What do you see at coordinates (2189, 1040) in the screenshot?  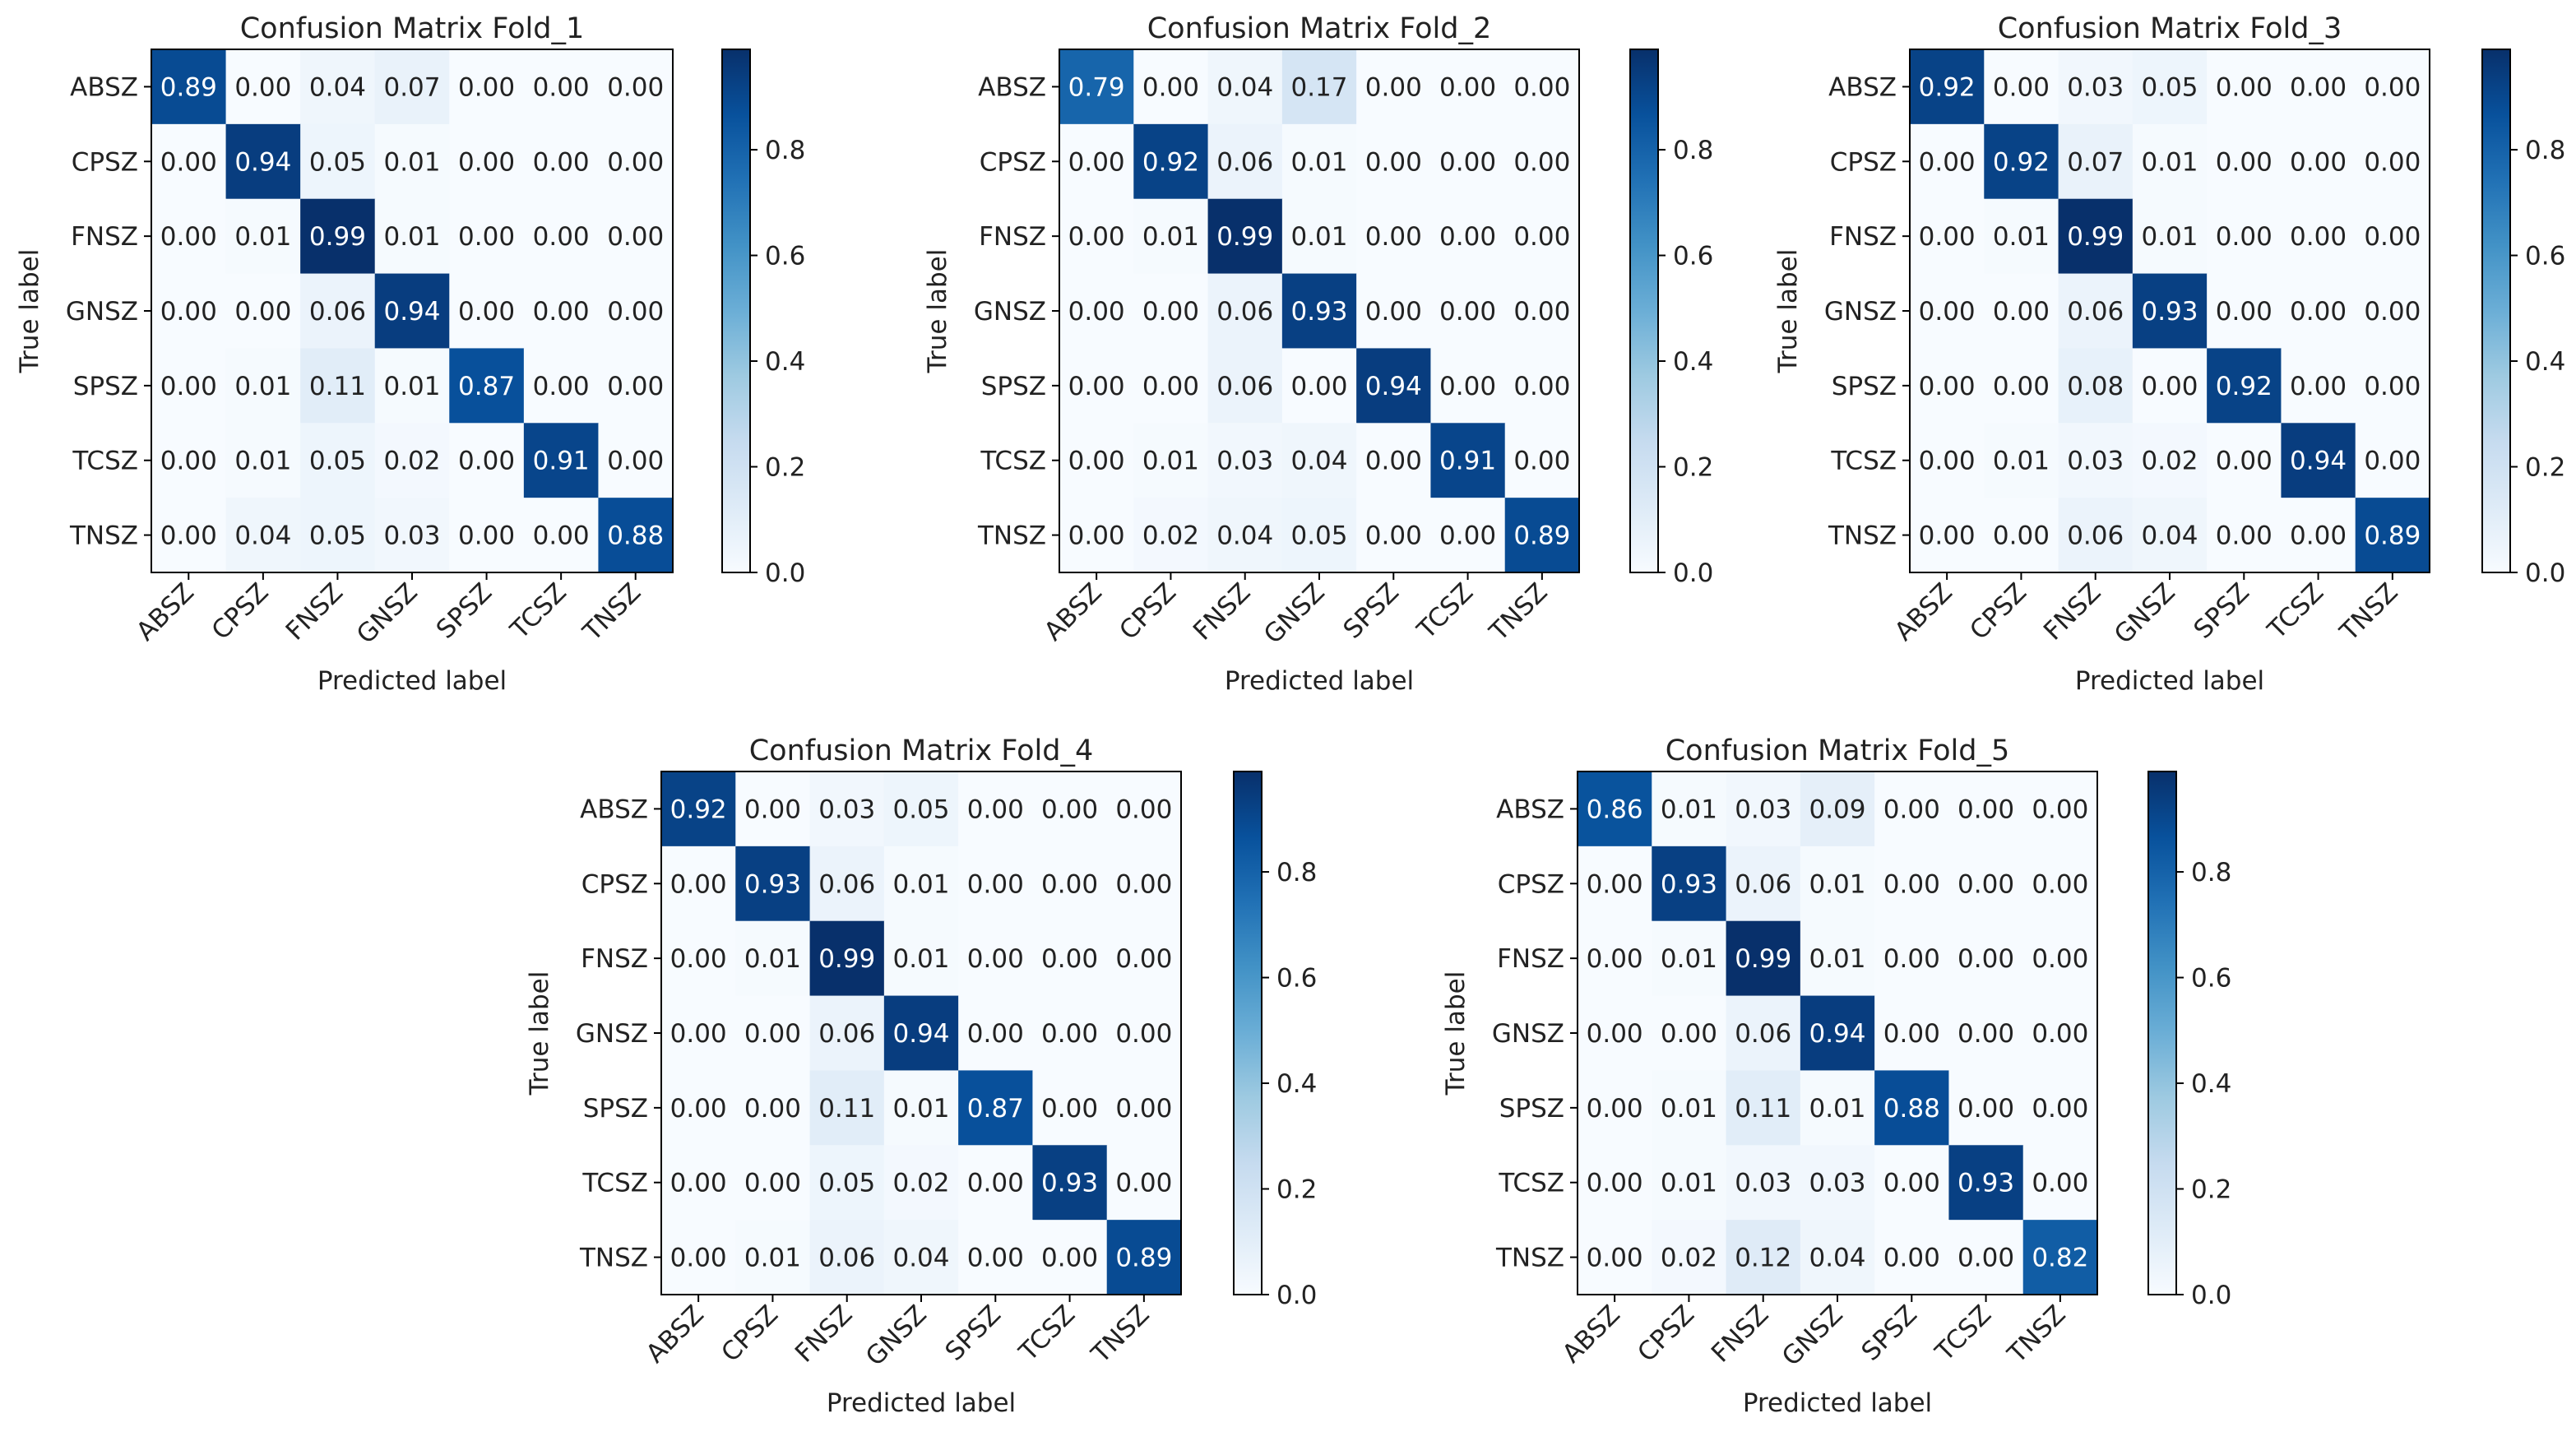 I see `colorbar: 0.0 0.2 0.4 0.6 0.8` at bounding box center [2189, 1040].